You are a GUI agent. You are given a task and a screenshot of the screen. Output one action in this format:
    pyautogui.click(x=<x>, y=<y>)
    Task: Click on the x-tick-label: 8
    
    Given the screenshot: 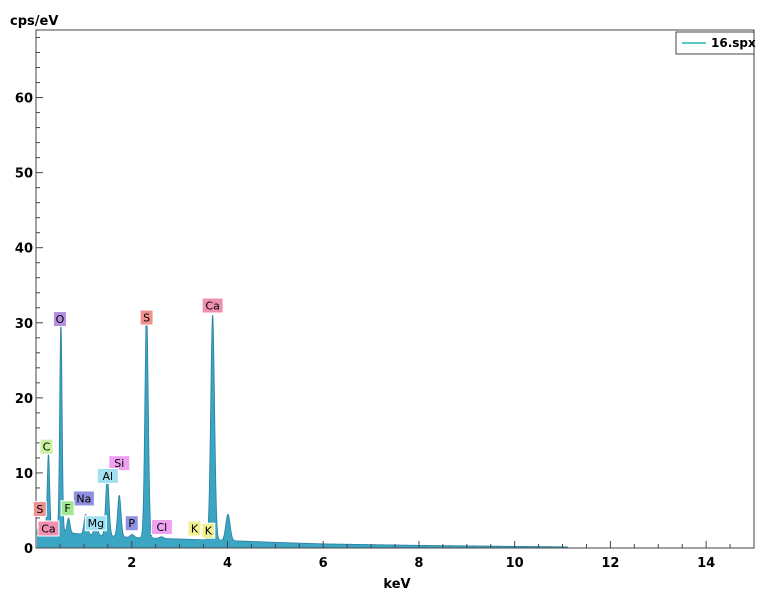 What is the action you would take?
    pyautogui.click(x=418, y=563)
    